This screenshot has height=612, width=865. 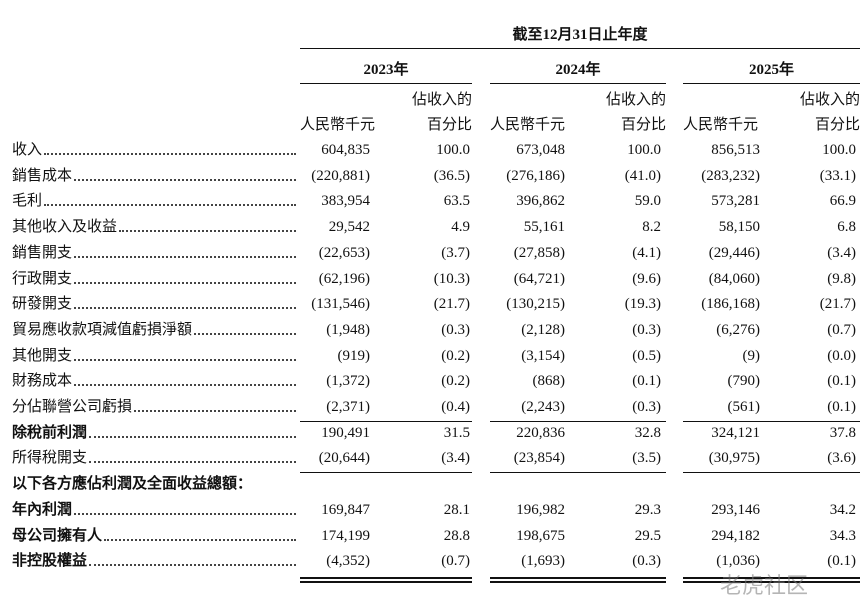 I want to click on cell: (19.3), so click(x=642, y=304).